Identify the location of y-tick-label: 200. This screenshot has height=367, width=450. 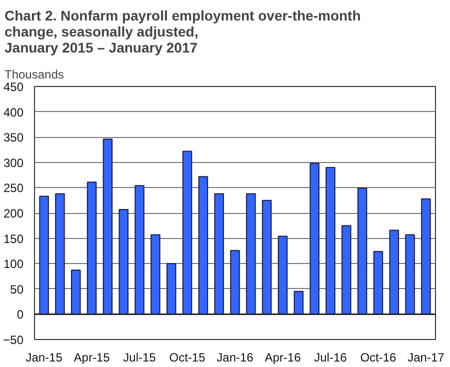
(13, 213).